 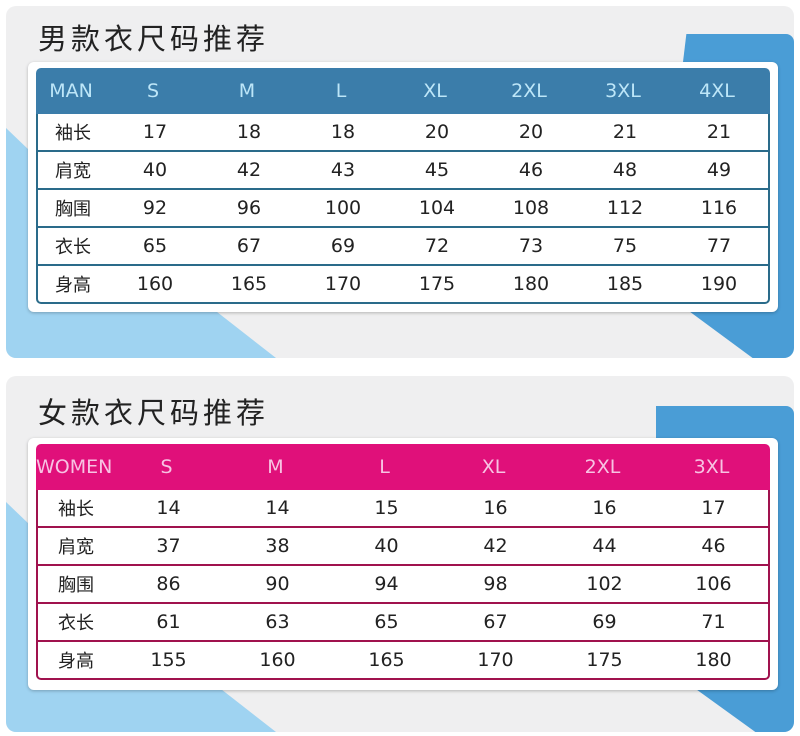 I want to click on table-row: 袖长 14 14 15 16 16 17, so click(x=403, y=509).